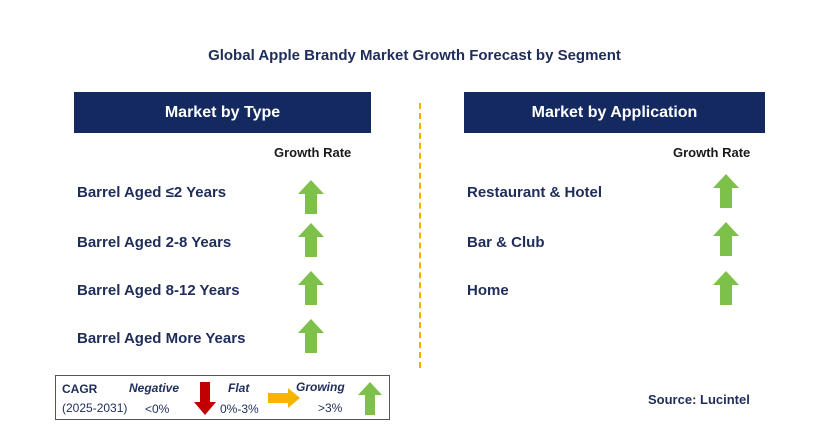 This screenshot has height=448, width=829. Describe the element at coordinates (161, 338) in the screenshot. I see `type-row-label: Barrel Aged More Years` at that location.